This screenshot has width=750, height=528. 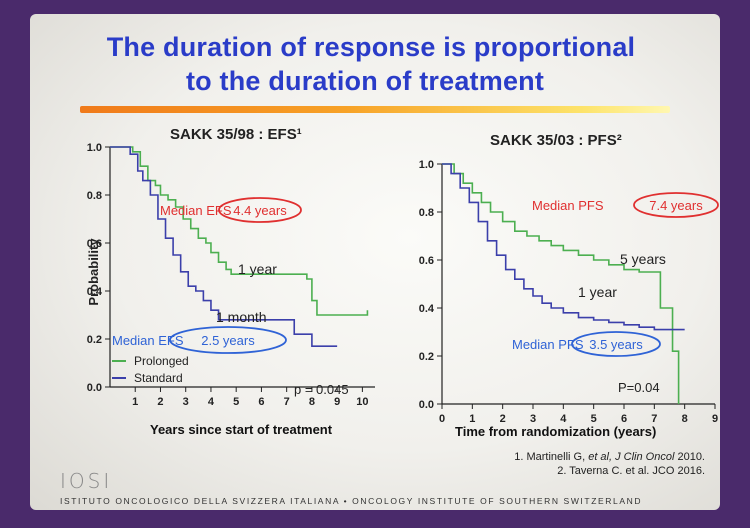 I want to click on series-line-1-year, so click(x=563, y=247).